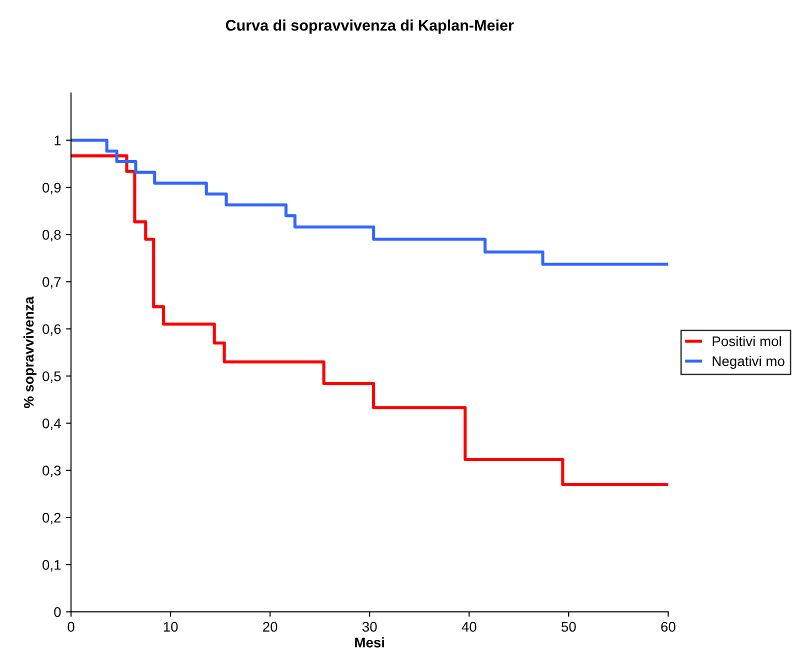  I want to click on legend-label: Negativi mo, so click(748, 362).